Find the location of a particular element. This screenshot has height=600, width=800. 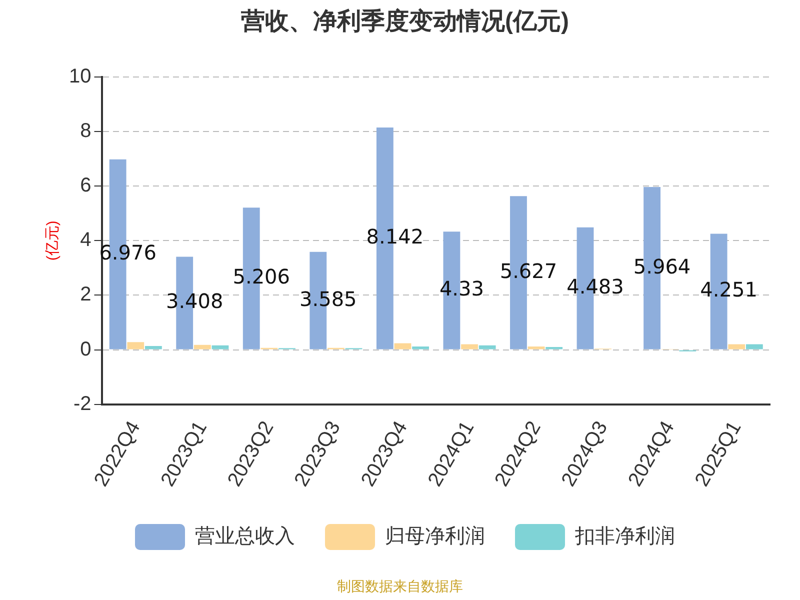

data-label: 3.408 is located at coordinates (195, 301).